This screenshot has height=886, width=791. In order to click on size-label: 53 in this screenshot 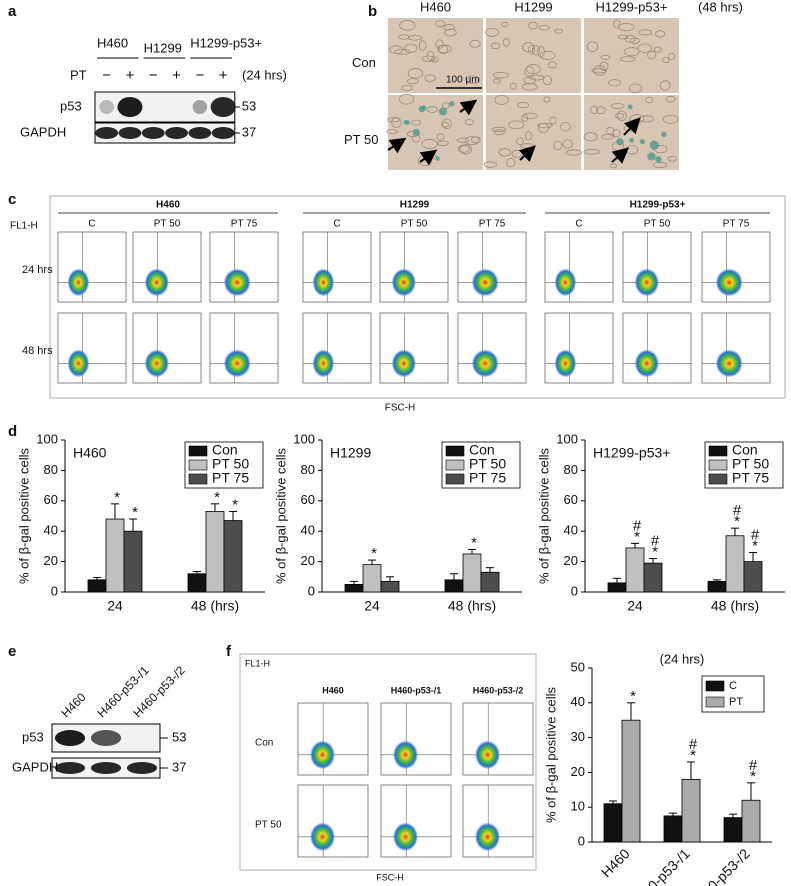, I will do `click(179, 736)`.